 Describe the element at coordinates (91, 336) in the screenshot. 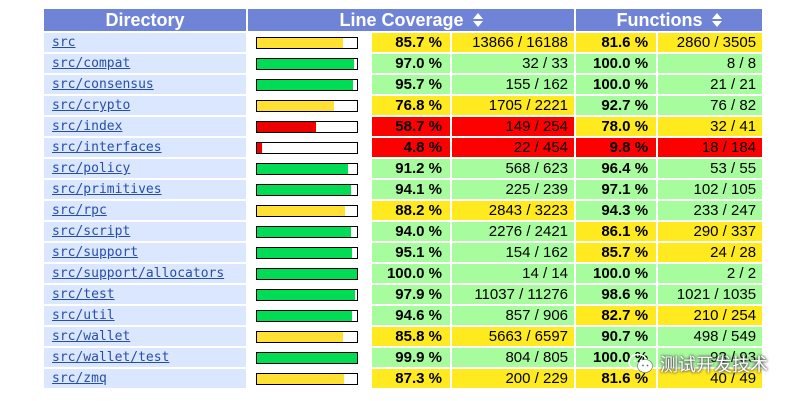

I see `directory-link: src/wallet` at that location.